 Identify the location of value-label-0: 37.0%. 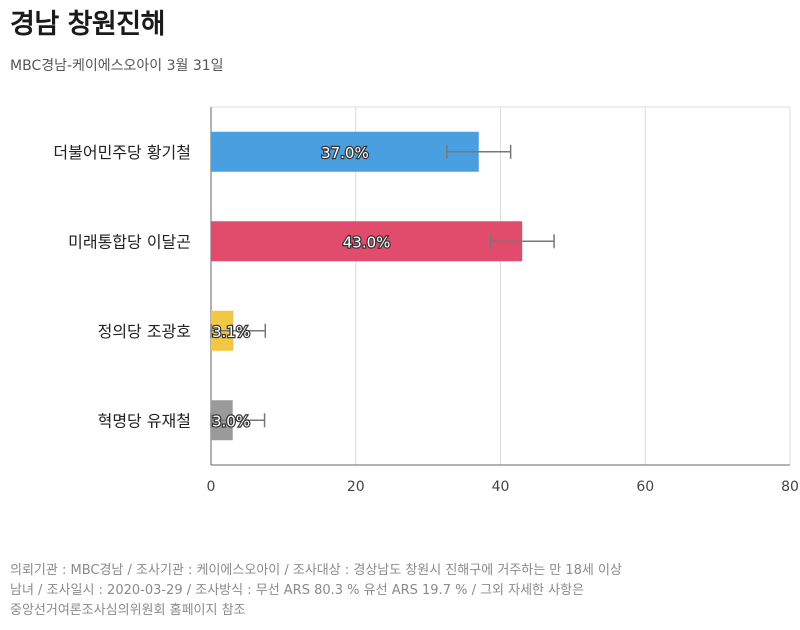
(345, 153).